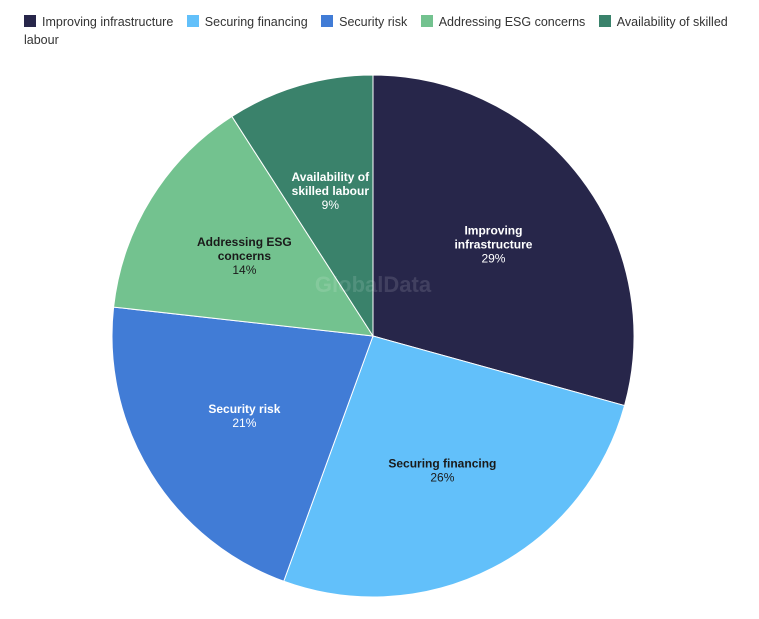  What do you see at coordinates (331, 177) in the screenshot?
I see `slice-label-line: Availability of` at bounding box center [331, 177].